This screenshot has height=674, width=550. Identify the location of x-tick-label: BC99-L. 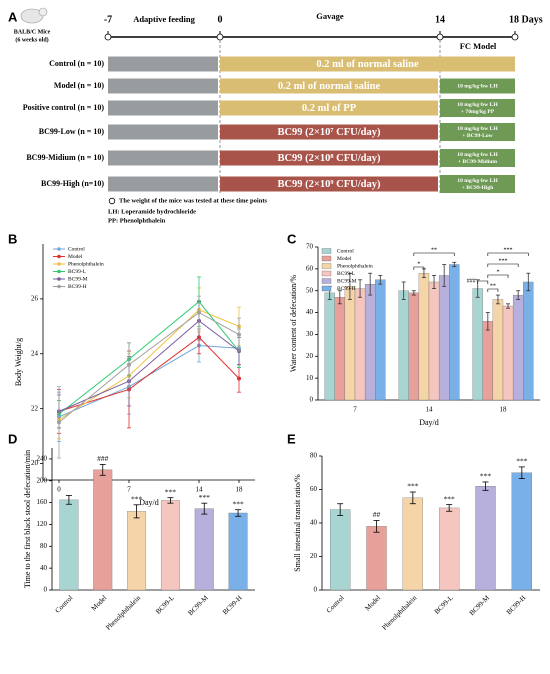
(444, 605).